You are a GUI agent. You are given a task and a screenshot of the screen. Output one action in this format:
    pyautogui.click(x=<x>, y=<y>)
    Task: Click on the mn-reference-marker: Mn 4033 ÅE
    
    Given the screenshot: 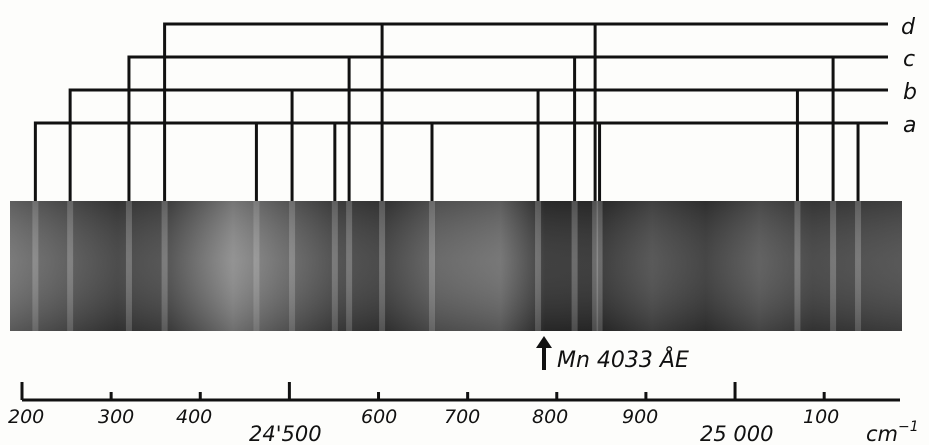 What is the action you would take?
    pyautogui.click(x=612, y=354)
    